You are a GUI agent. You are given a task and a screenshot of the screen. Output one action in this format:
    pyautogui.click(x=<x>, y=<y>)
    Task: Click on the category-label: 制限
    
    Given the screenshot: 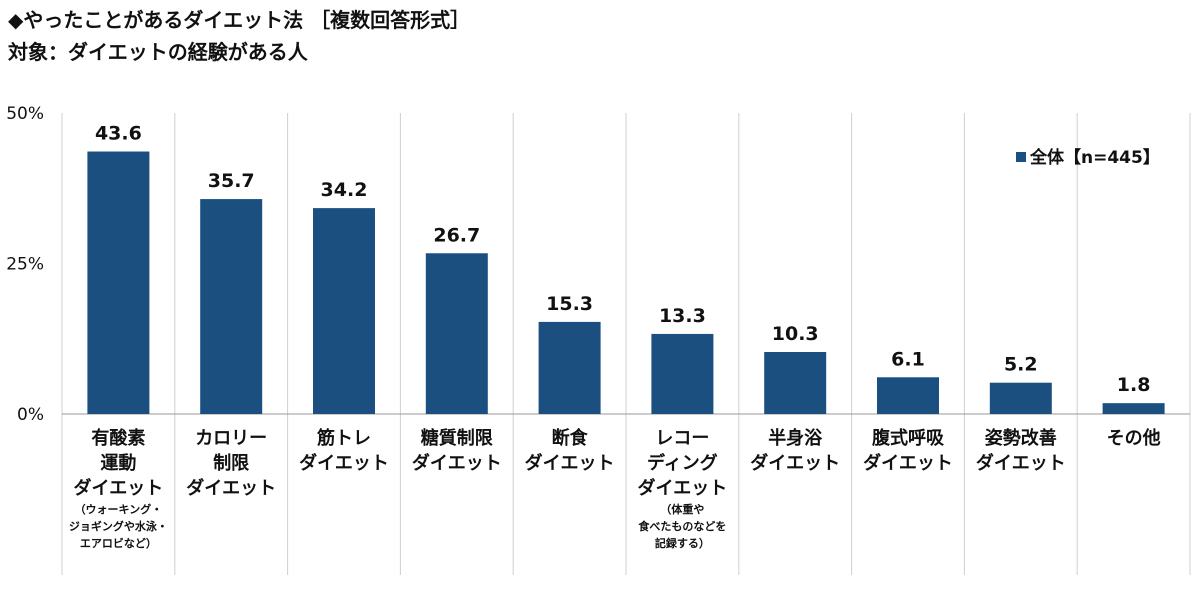 What is the action you would take?
    pyautogui.click(x=231, y=463)
    